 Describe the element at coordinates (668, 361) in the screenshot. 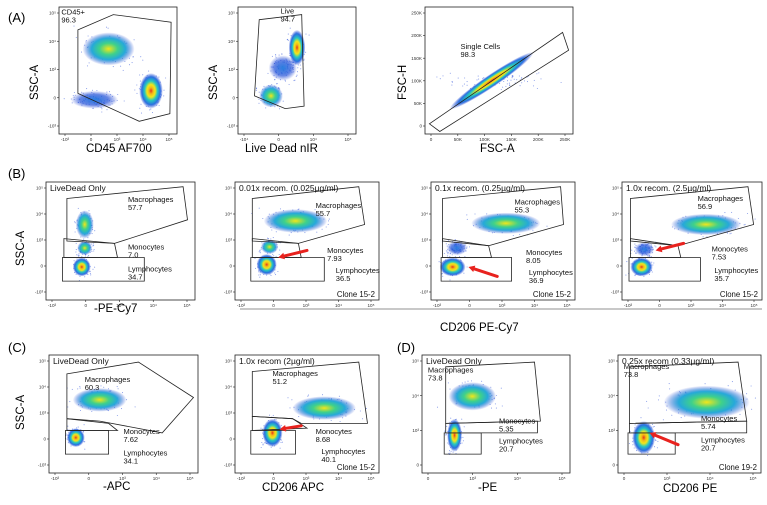

I see `plot-title: 0.25x recom (0.33µg/ml)` at that location.